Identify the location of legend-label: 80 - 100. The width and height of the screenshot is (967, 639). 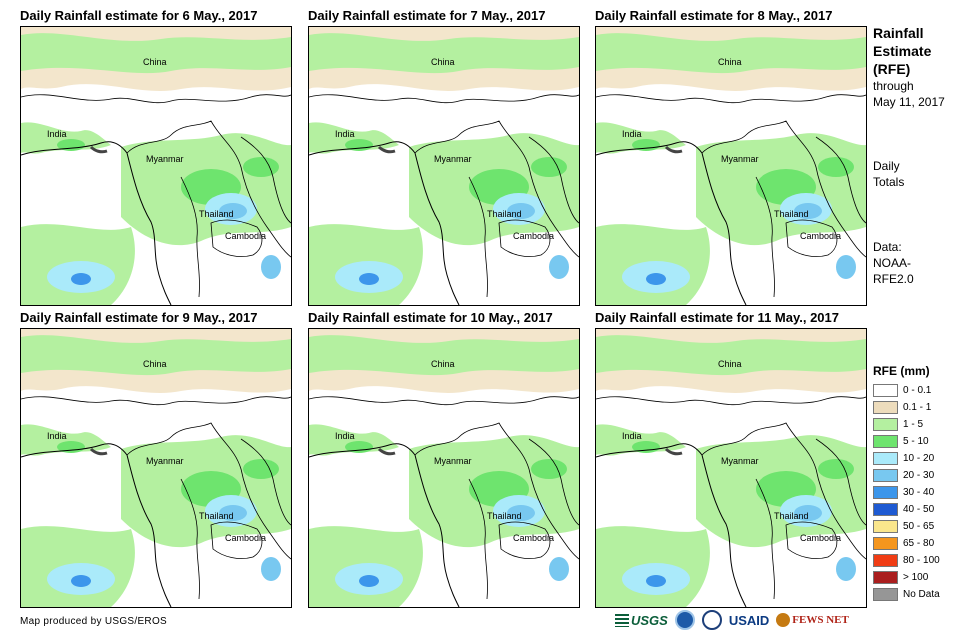
(921, 560).